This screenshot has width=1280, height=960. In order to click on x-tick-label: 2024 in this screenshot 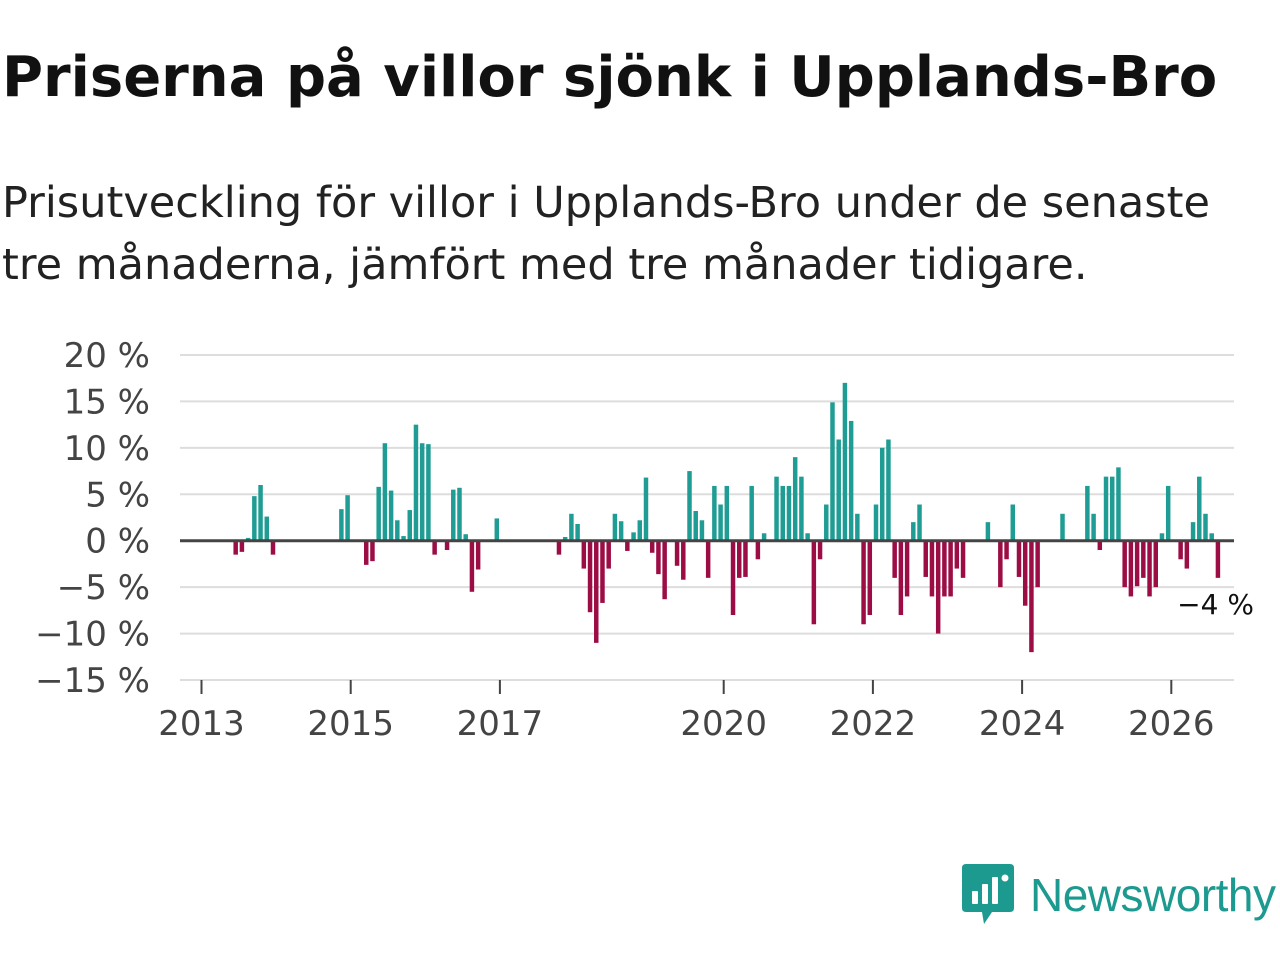, I will do `click(1022, 724)`.